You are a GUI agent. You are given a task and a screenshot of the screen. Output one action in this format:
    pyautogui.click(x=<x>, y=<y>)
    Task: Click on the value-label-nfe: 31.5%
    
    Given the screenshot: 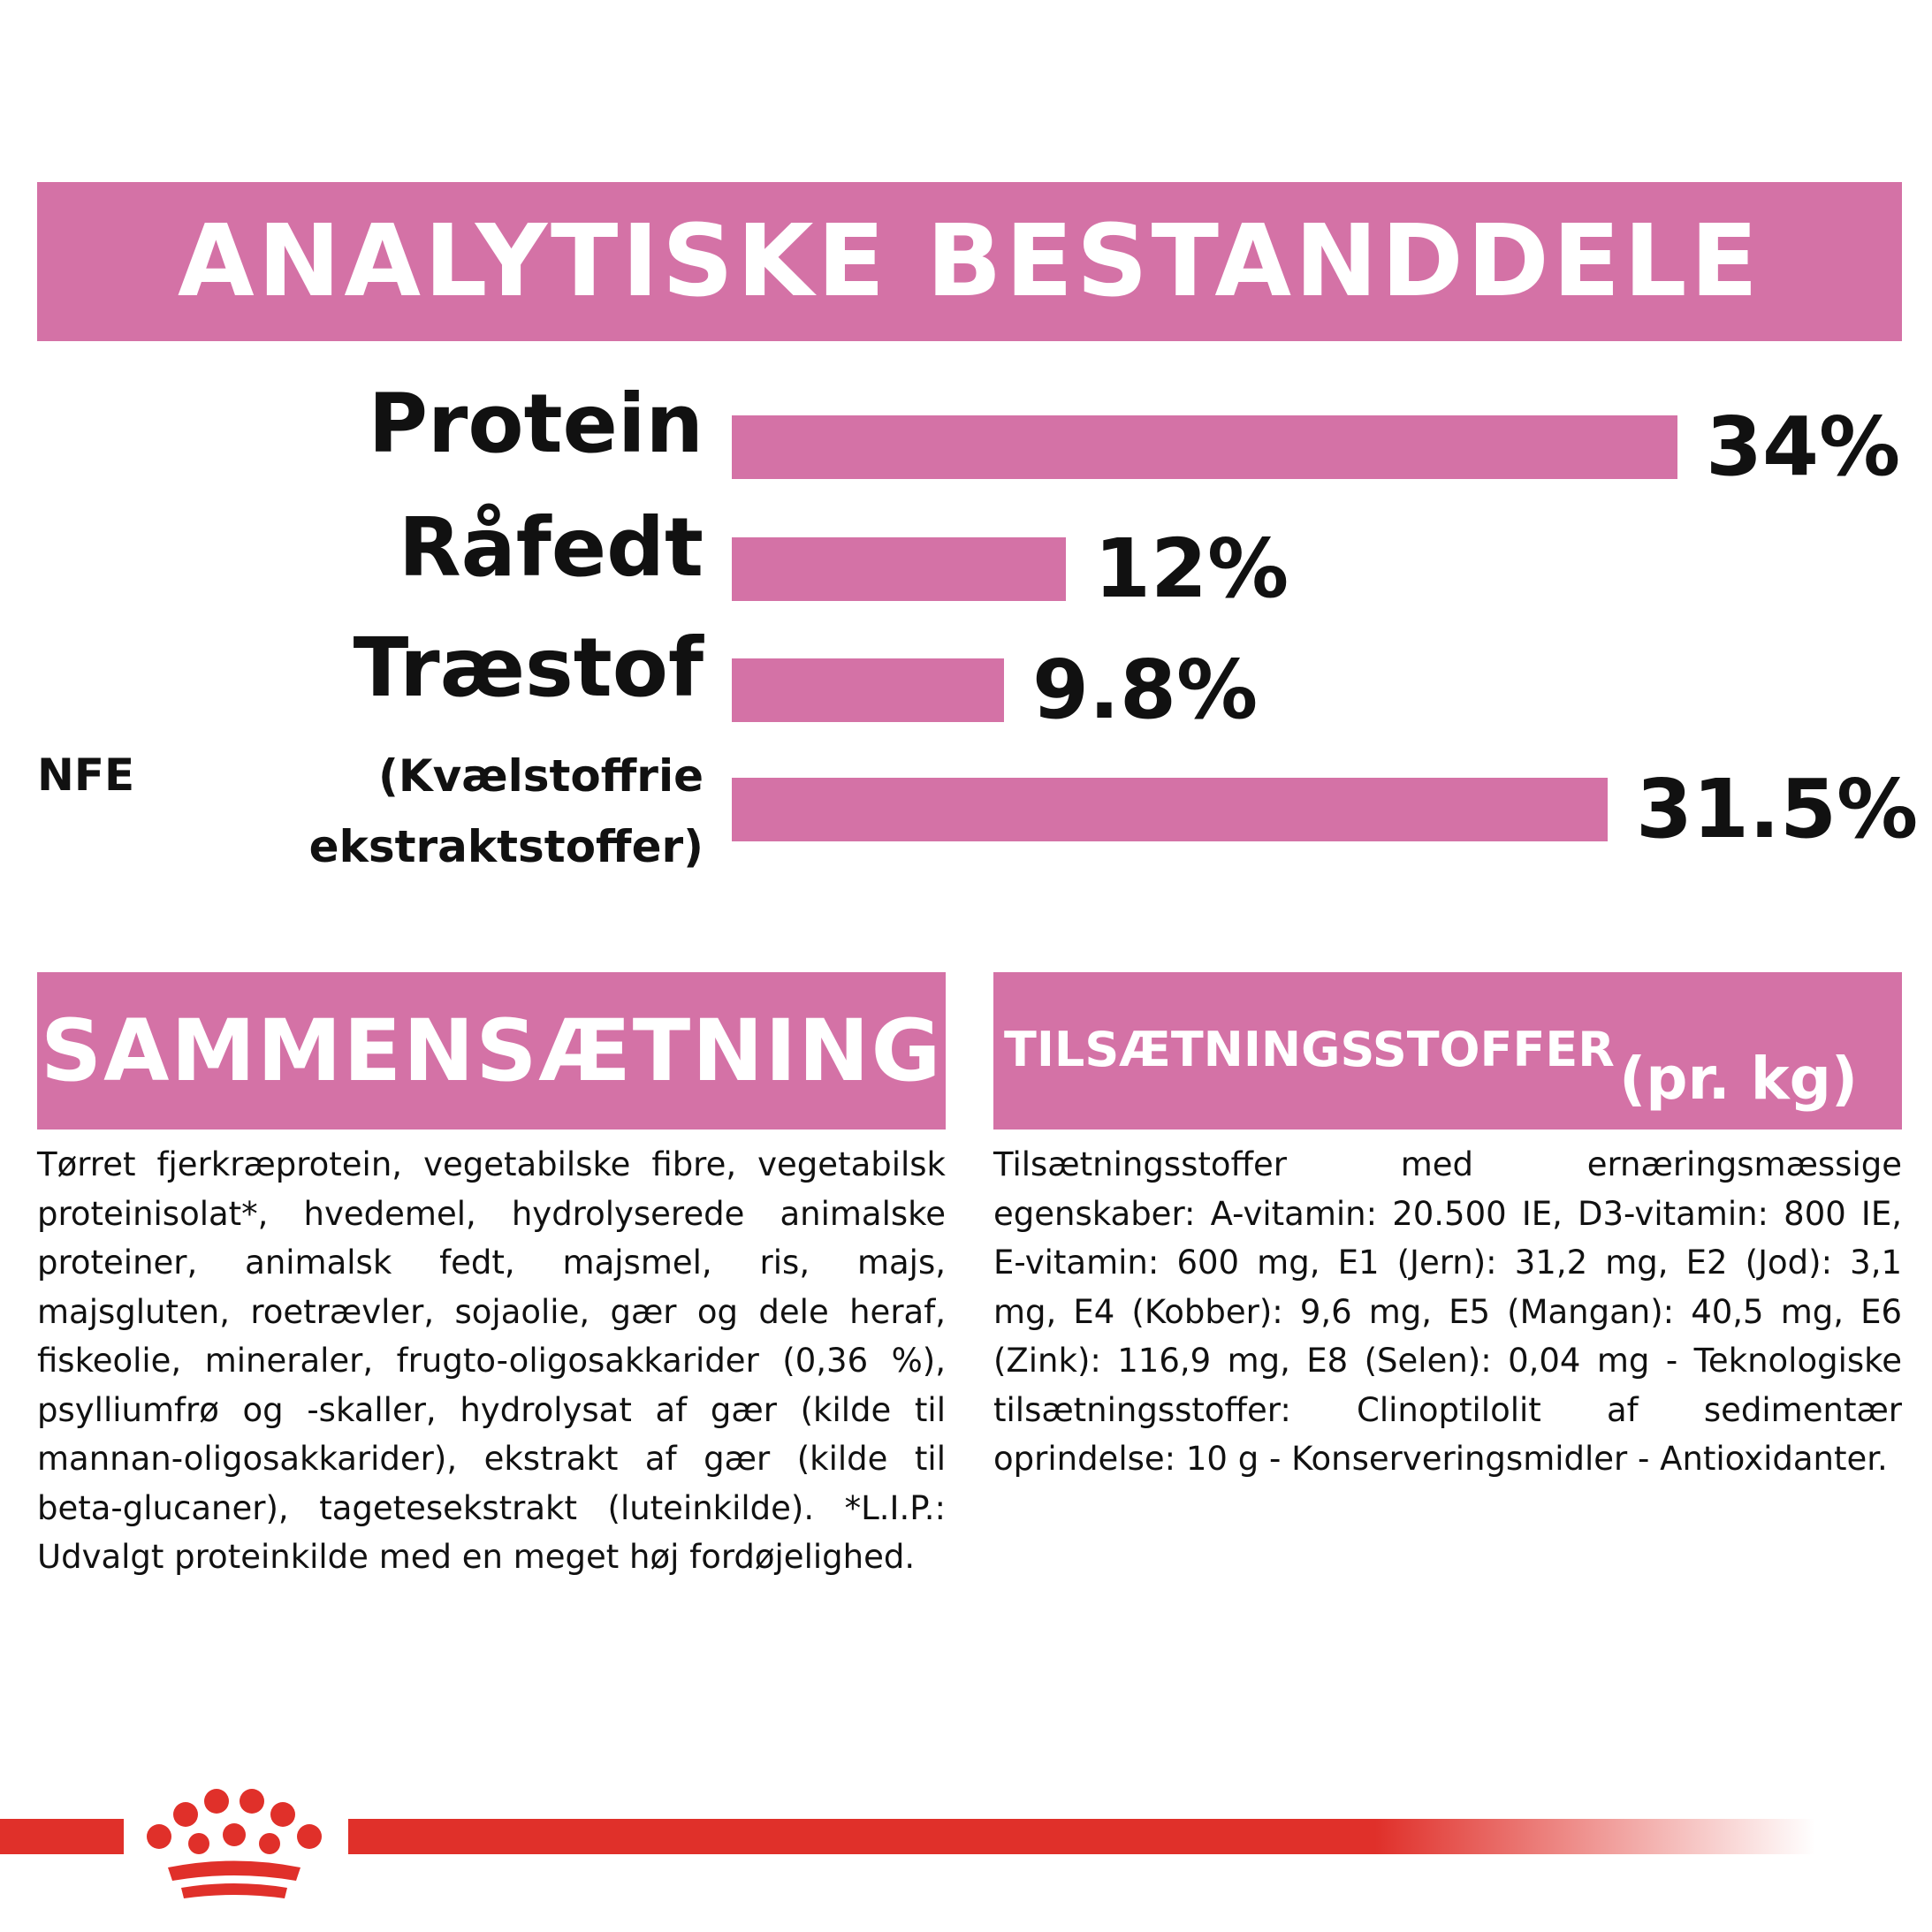 What is the action you would take?
    pyautogui.click(x=1778, y=809)
    